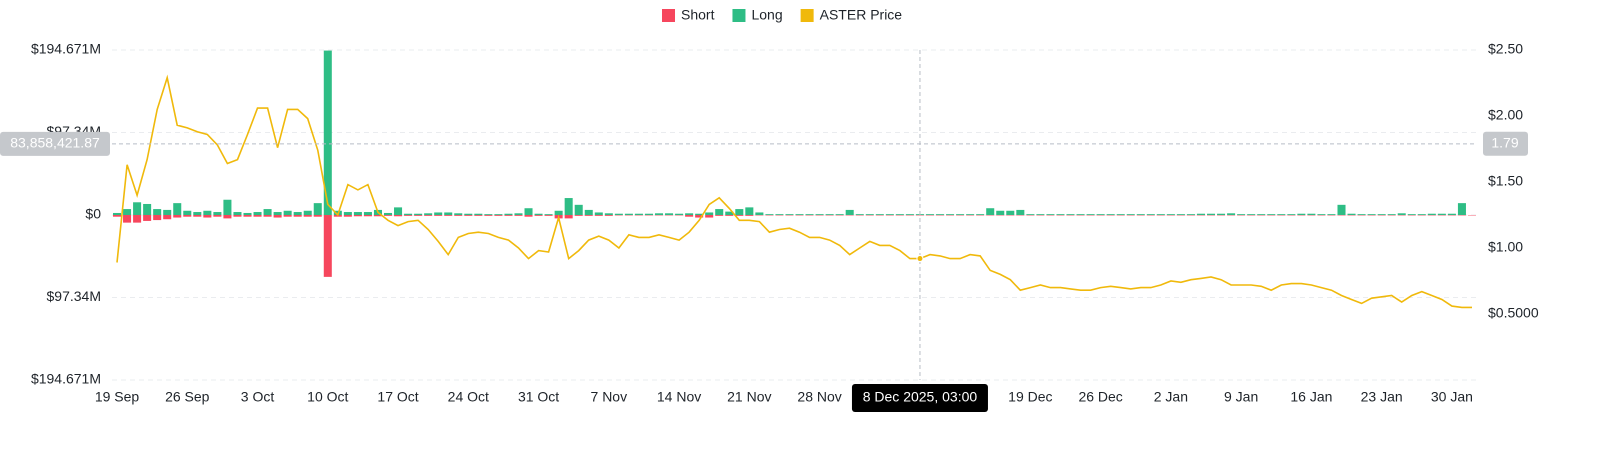 This screenshot has width=1600, height=454. What do you see at coordinates (1505, 115) in the screenshot?
I see `y2-tick-label: $2.00` at bounding box center [1505, 115].